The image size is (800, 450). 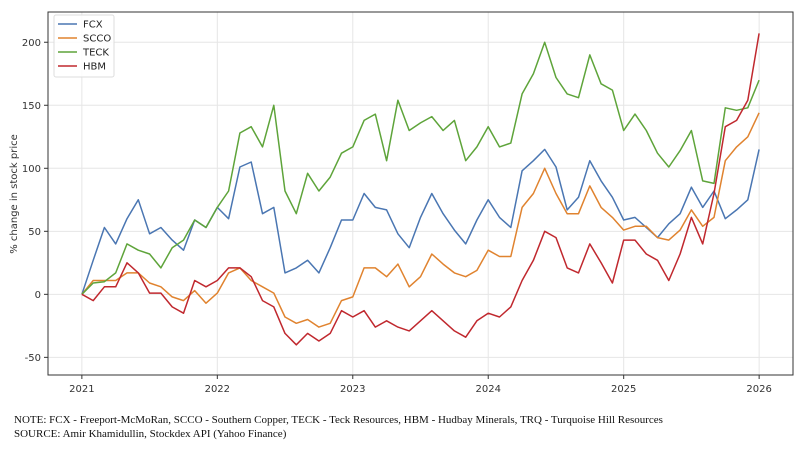 I want to click on legend-box, so click(x=84, y=46).